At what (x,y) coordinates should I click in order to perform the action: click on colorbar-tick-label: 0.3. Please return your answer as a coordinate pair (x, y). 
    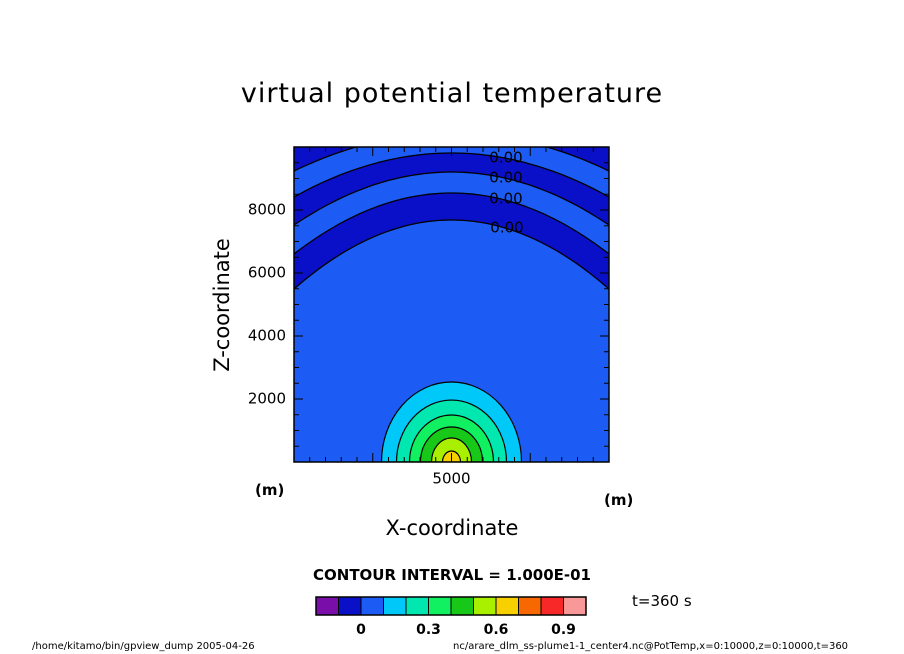
    Looking at the image, I should click on (428, 630).